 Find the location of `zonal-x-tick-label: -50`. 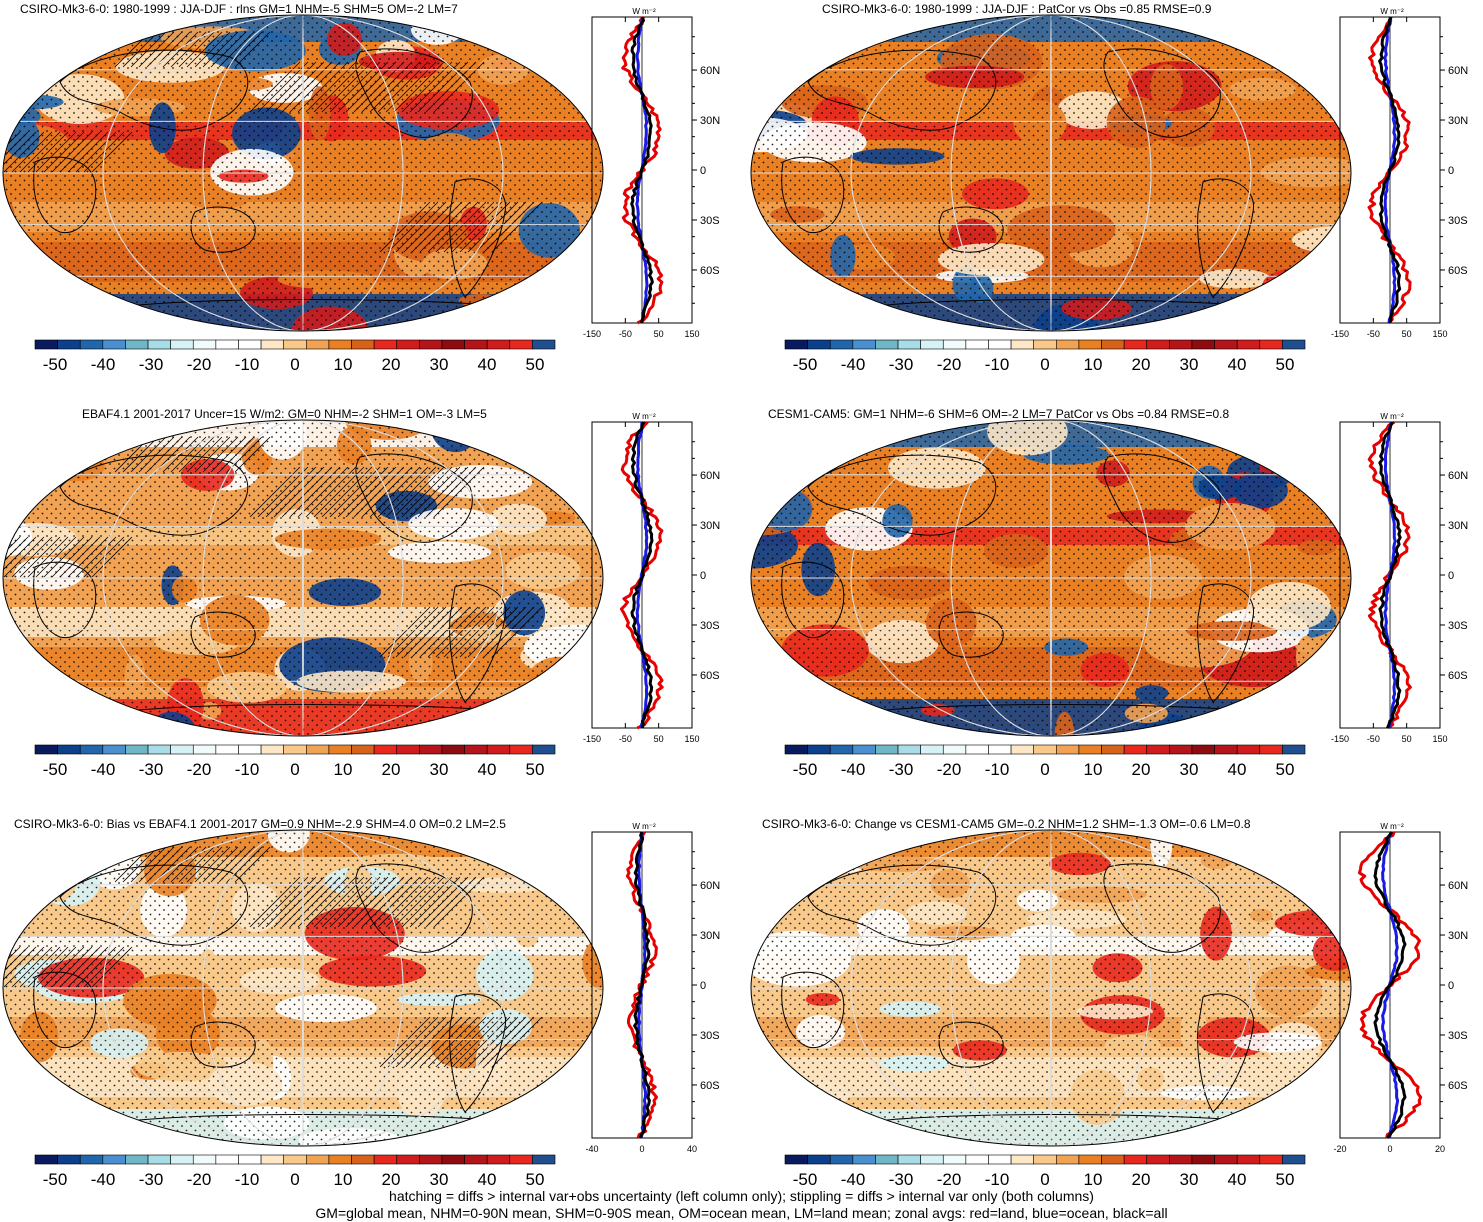

zonal-x-tick-label: -50 is located at coordinates (625, 739).